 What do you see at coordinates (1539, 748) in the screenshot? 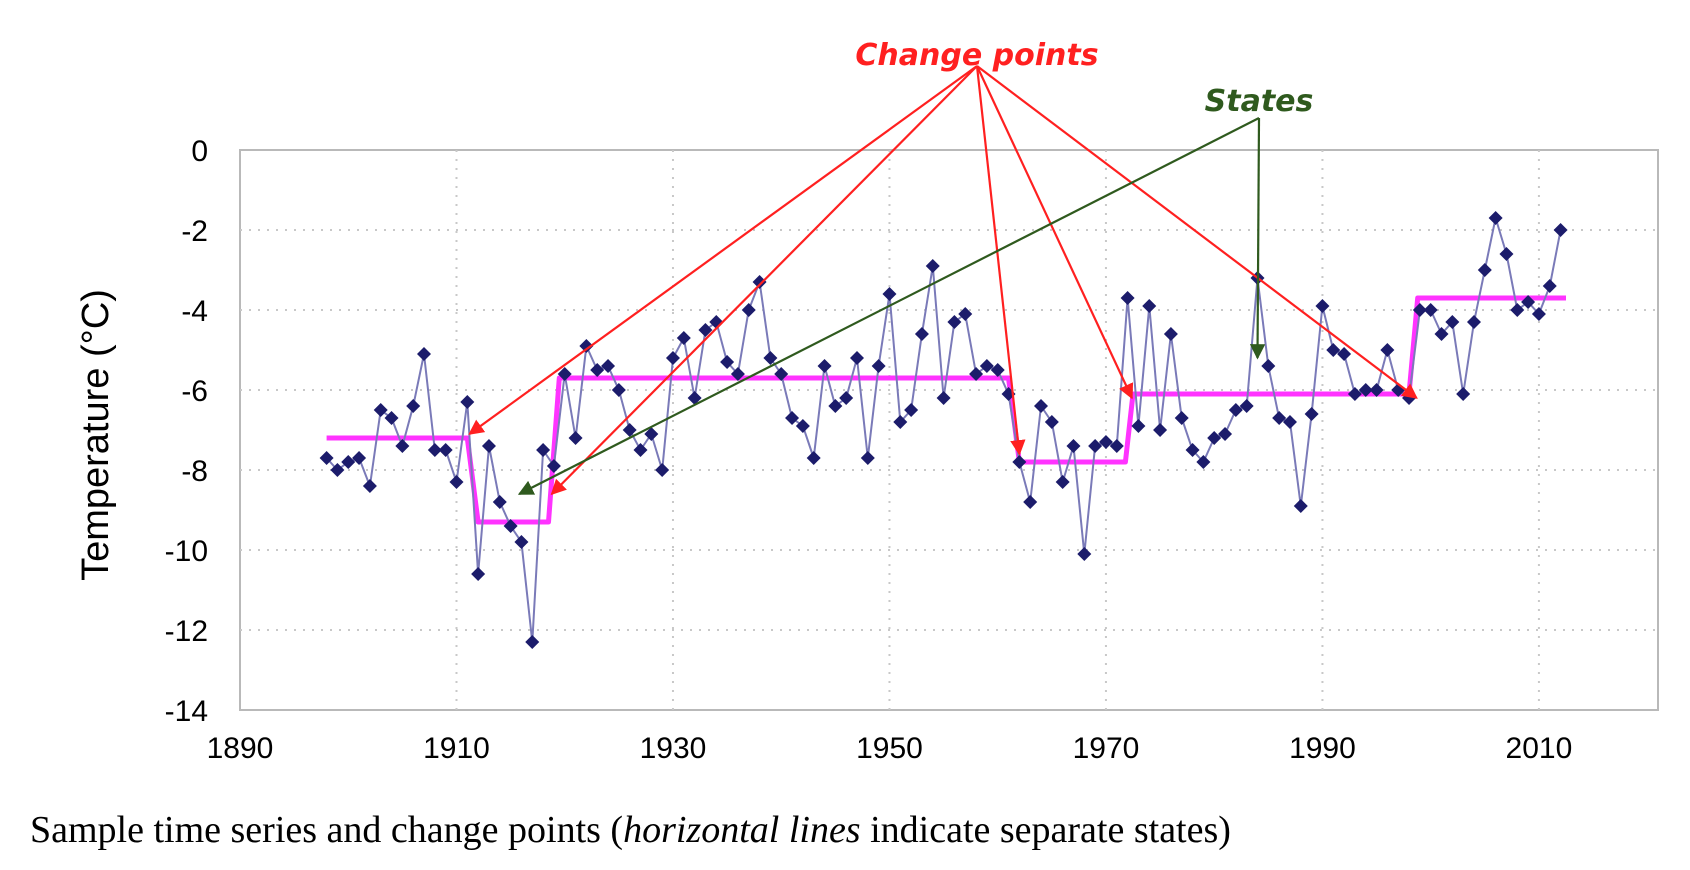
I see `x-tick-label: 2010` at bounding box center [1539, 748].